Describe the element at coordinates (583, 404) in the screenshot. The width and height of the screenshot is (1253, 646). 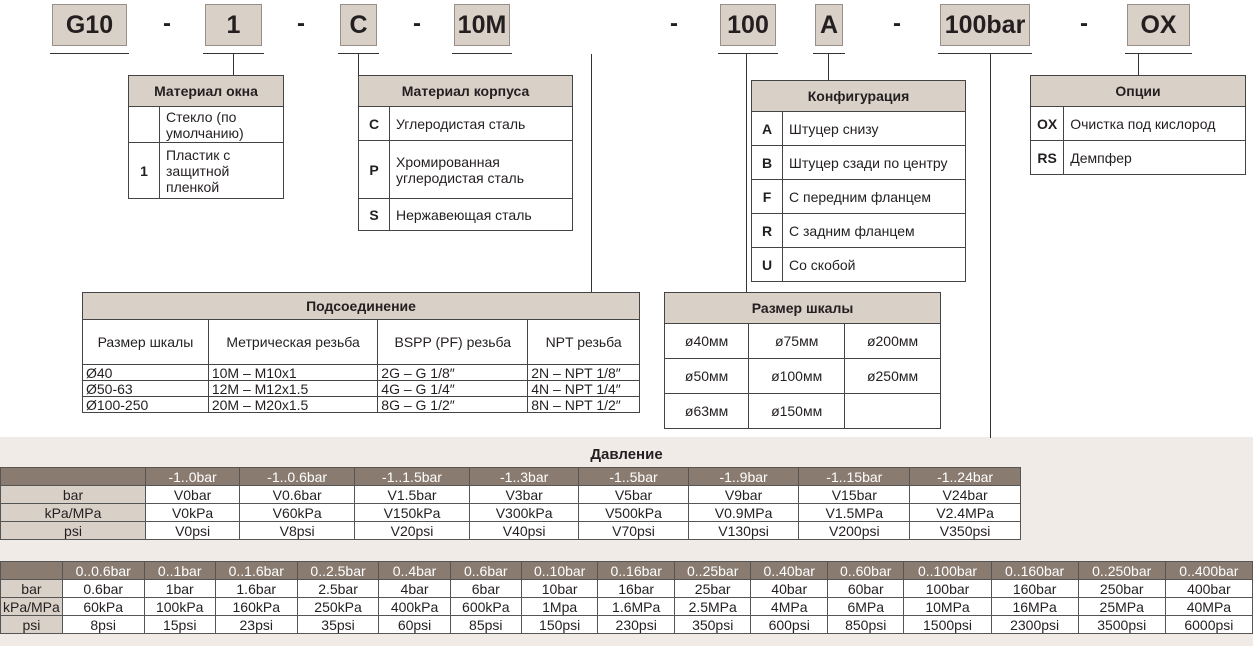
I see `cell: 8N – NPT 1/2″` at that location.